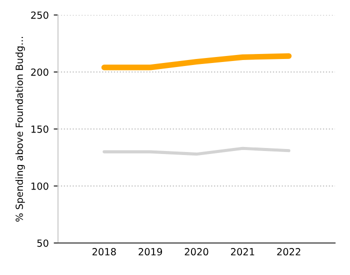 This screenshot has height=275, width=350. I want to click on y-tick-label: 200, so click(39, 72).